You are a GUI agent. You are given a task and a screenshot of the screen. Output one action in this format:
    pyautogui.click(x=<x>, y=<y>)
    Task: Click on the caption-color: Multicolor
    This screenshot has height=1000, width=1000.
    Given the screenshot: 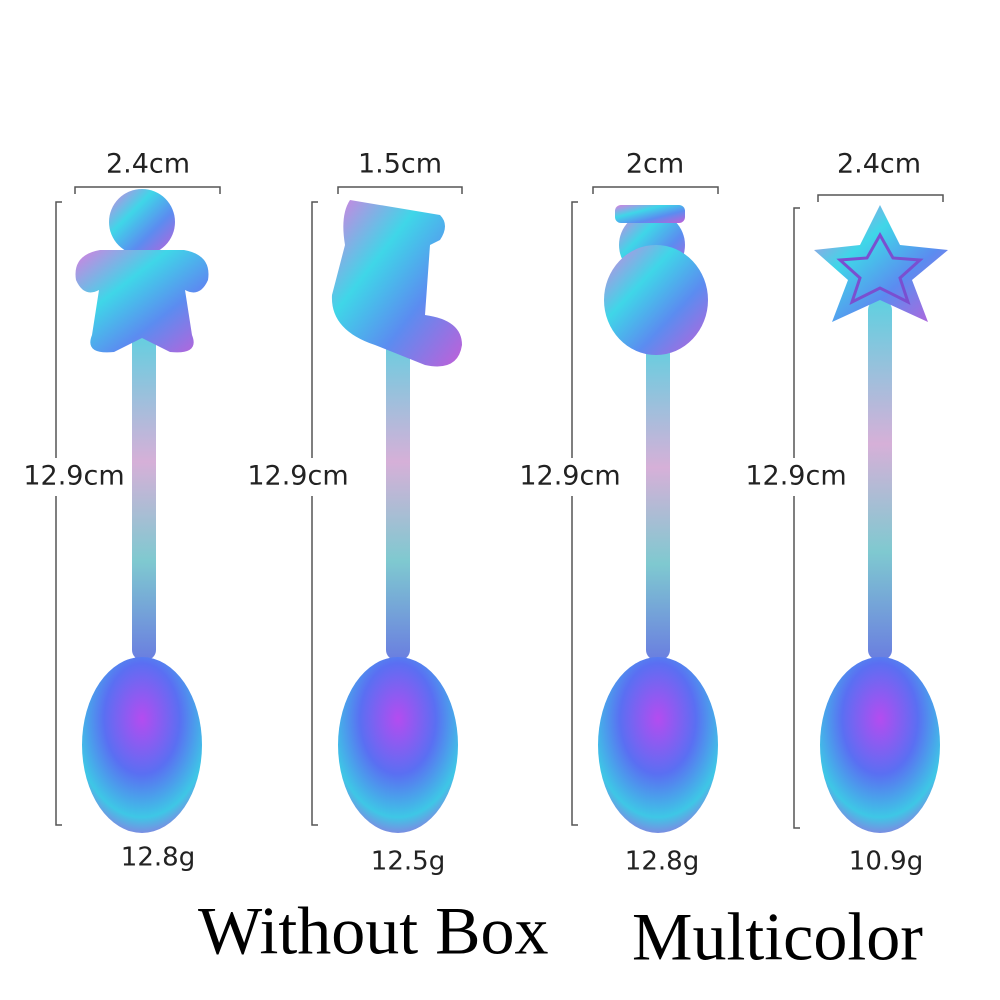 What is the action you would take?
    pyautogui.click(x=777, y=937)
    